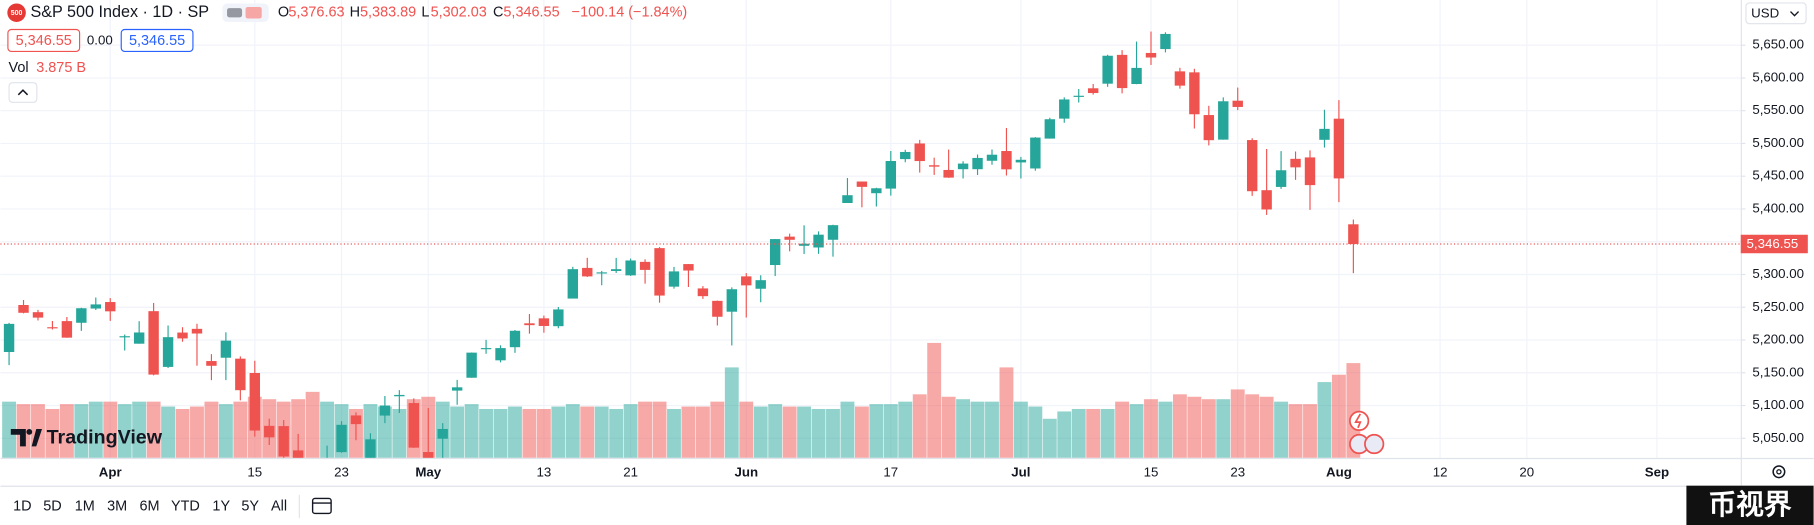 This screenshot has width=1814, height=525. I want to click on watermark-bg, so click(1750, 505).